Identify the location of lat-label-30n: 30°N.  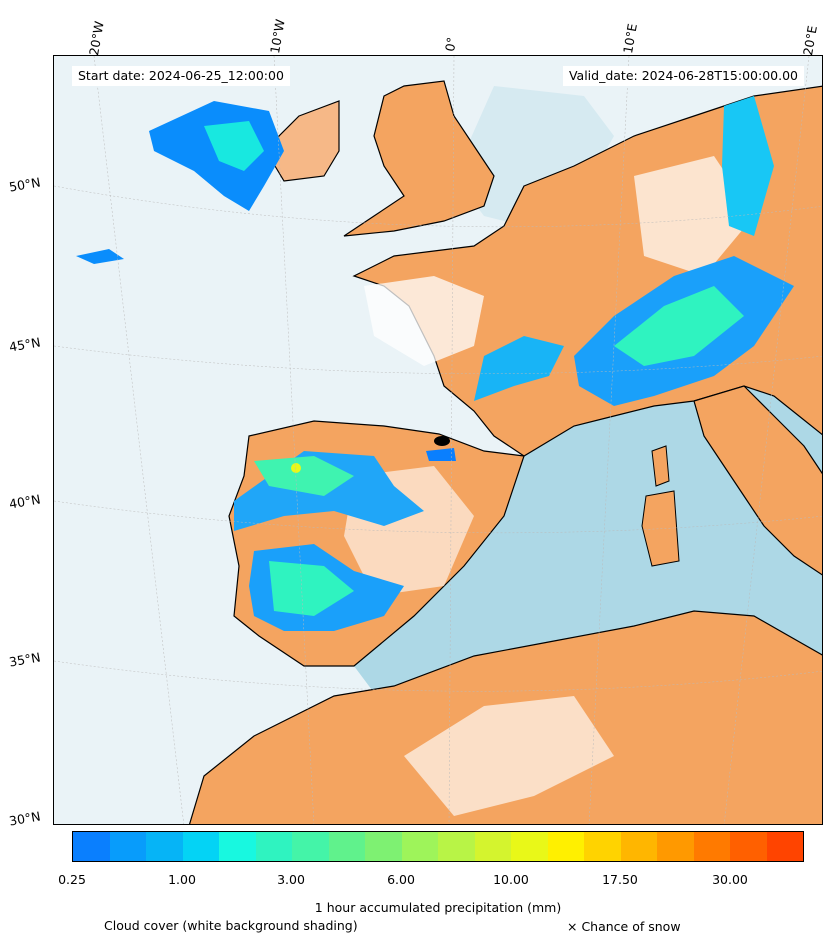
(24, 818).